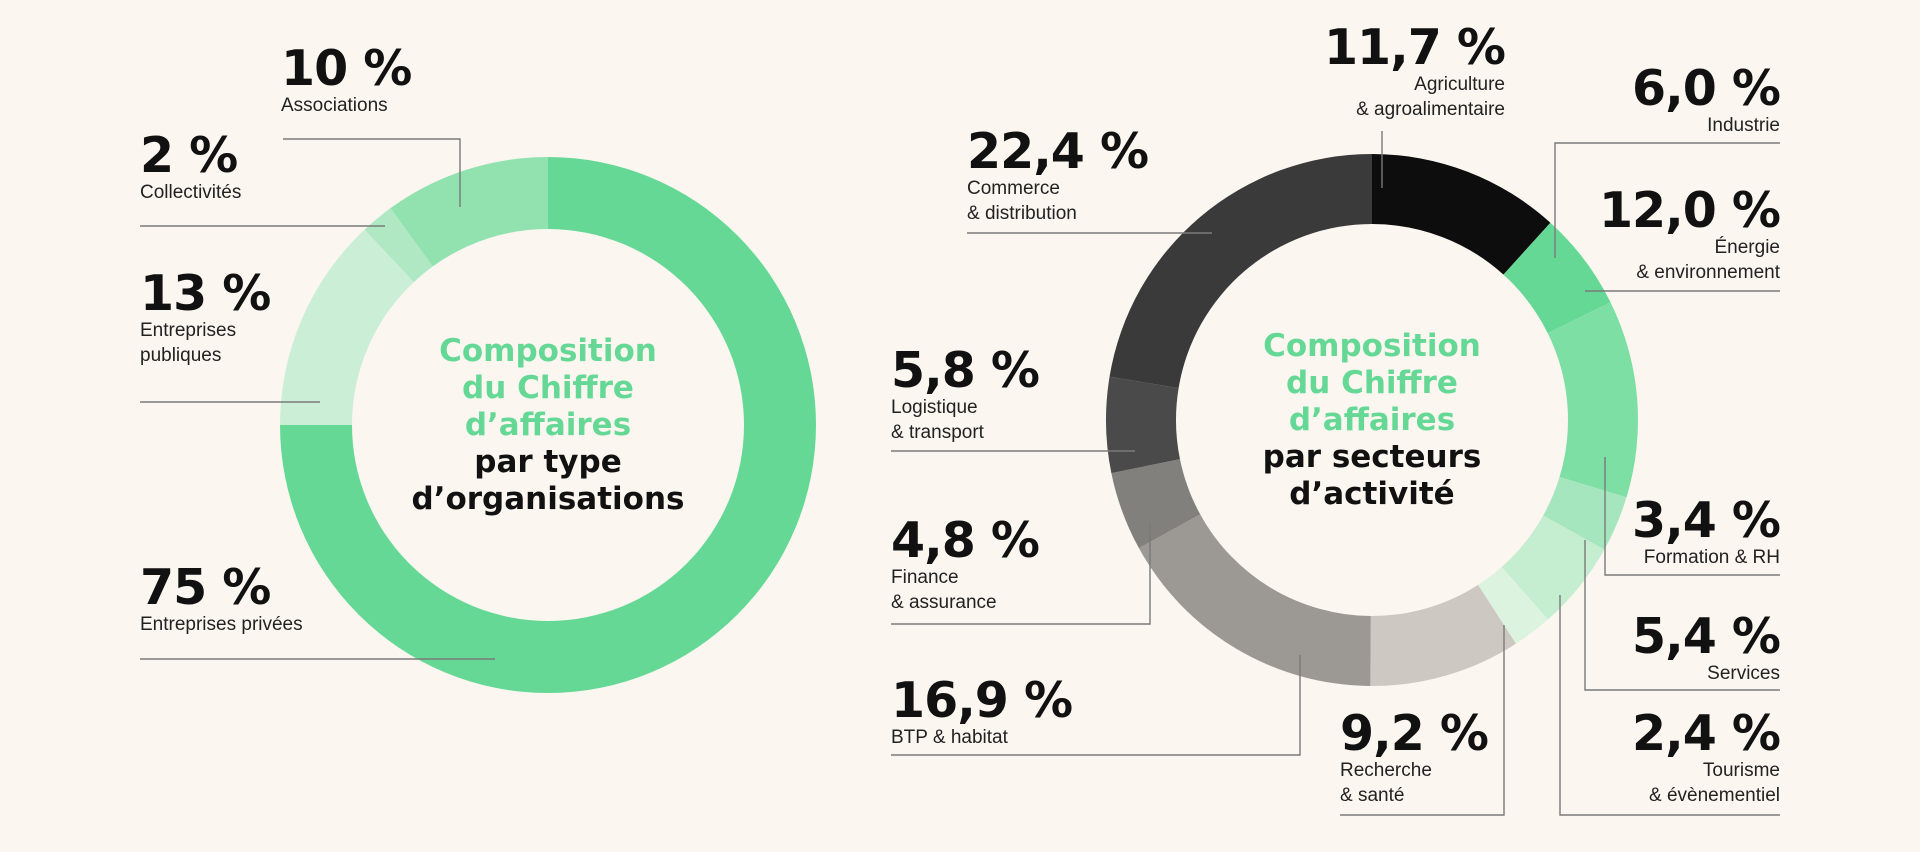  What do you see at coordinates (1013, 188) in the screenshot?
I see `category-label: Commerce` at bounding box center [1013, 188].